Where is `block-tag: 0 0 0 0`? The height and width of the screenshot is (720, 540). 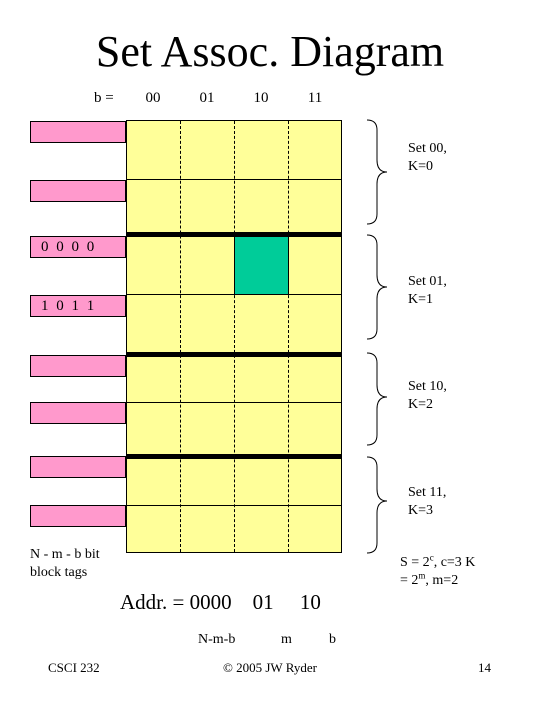
block-tag: 0 0 0 0 is located at coordinates (78, 247).